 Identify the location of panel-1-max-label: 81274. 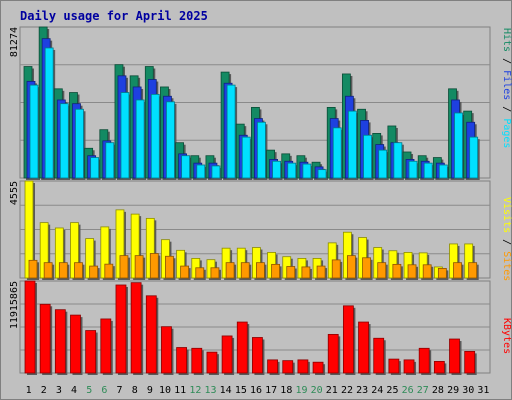
(14, 42).